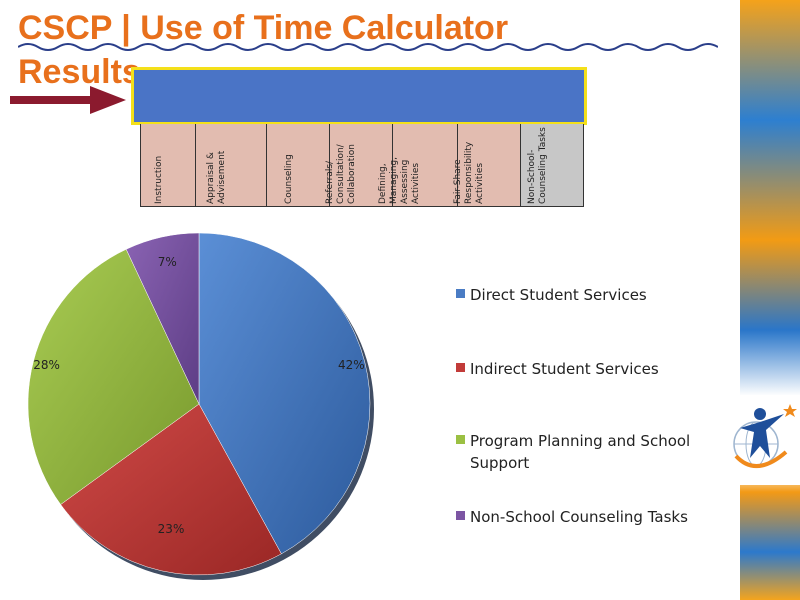 The width and height of the screenshot is (800, 600). I want to click on legend-item: Non-School Counseling Tasks, so click(585, 517).